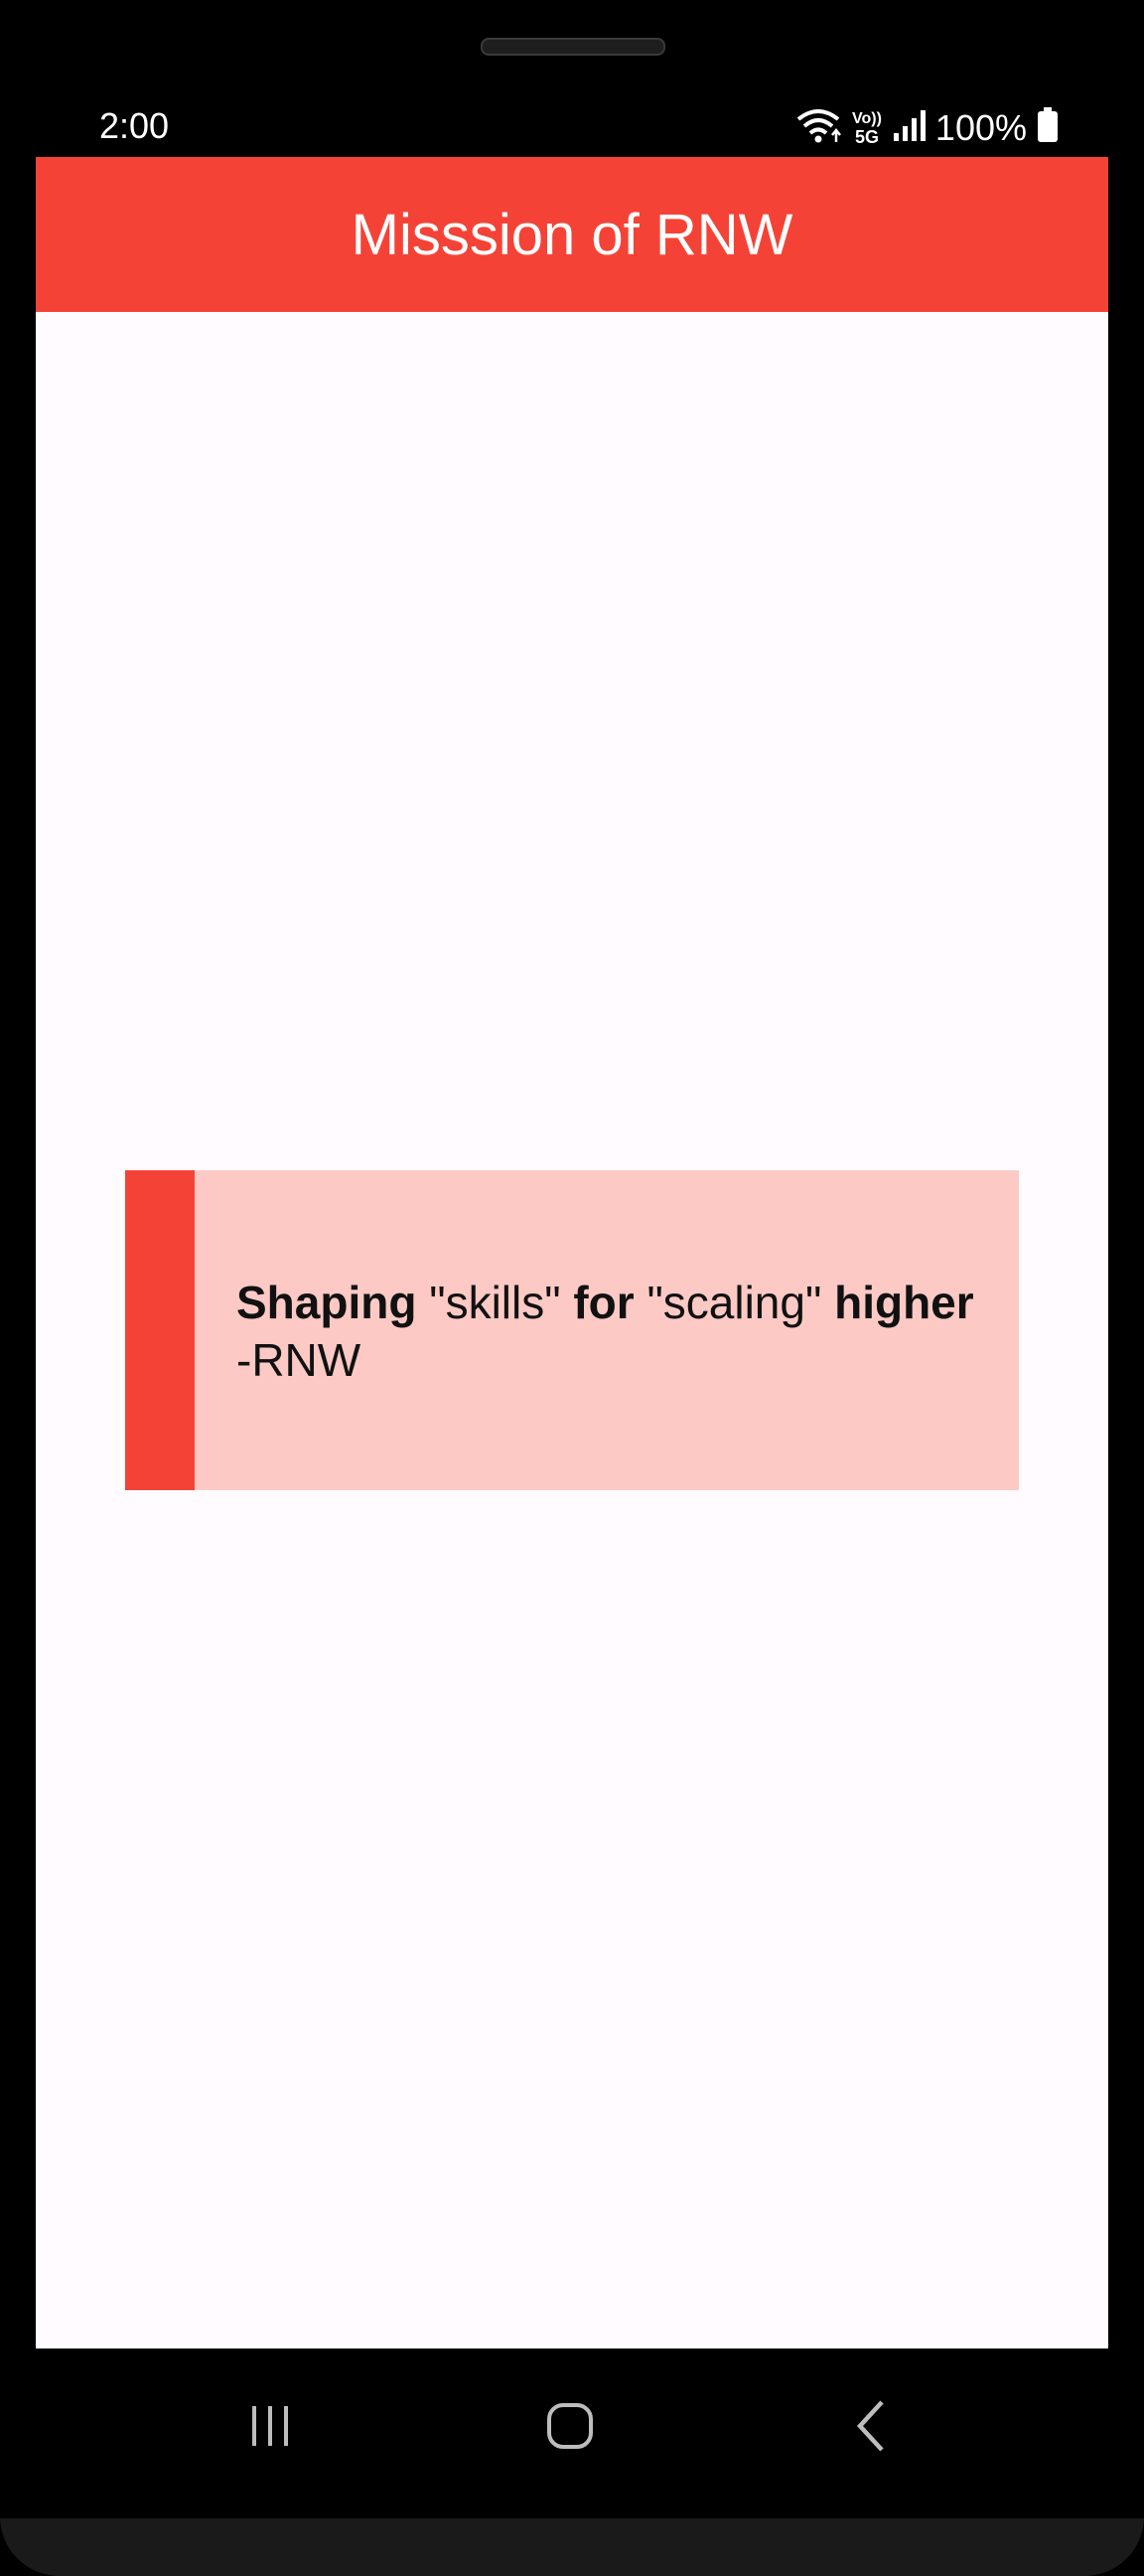  What do you see at coordinates (735, 1302) in the screenshot?
I see `quote-word-scaling: "scaling"` at bounding box center [735, 1302].